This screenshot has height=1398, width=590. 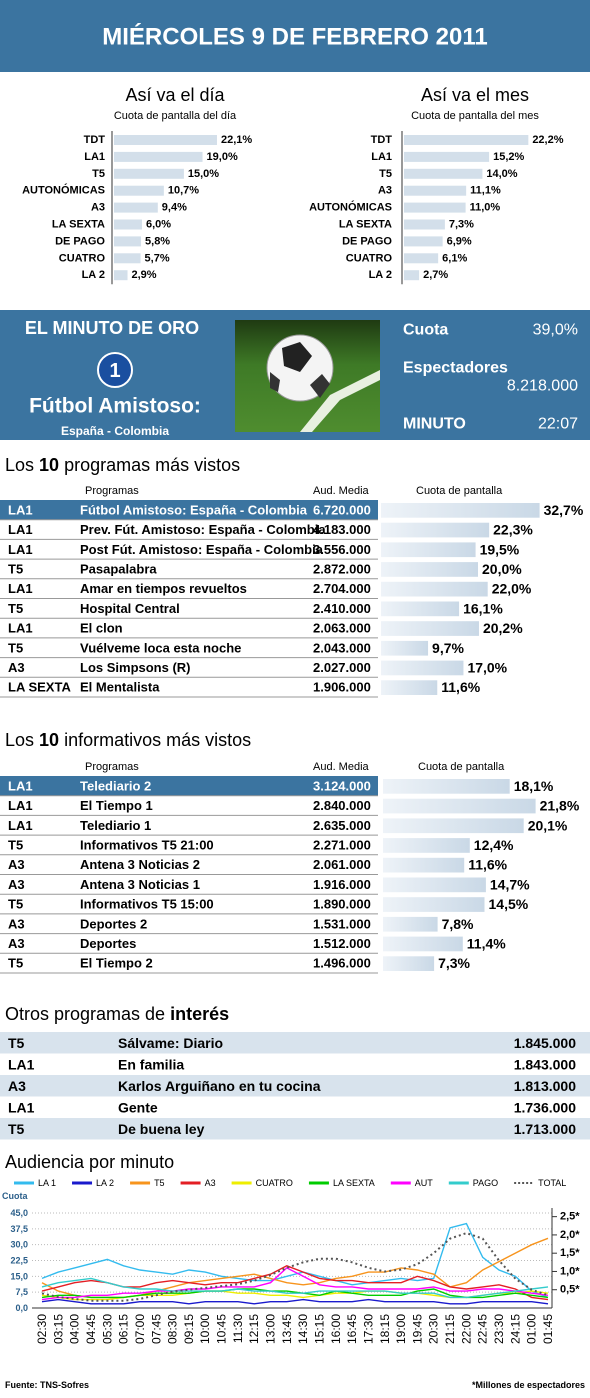 What do you see at coordinates (95, 140) in the screenshot?
I see `category-label: TDT` at bounding box center [95, 140].